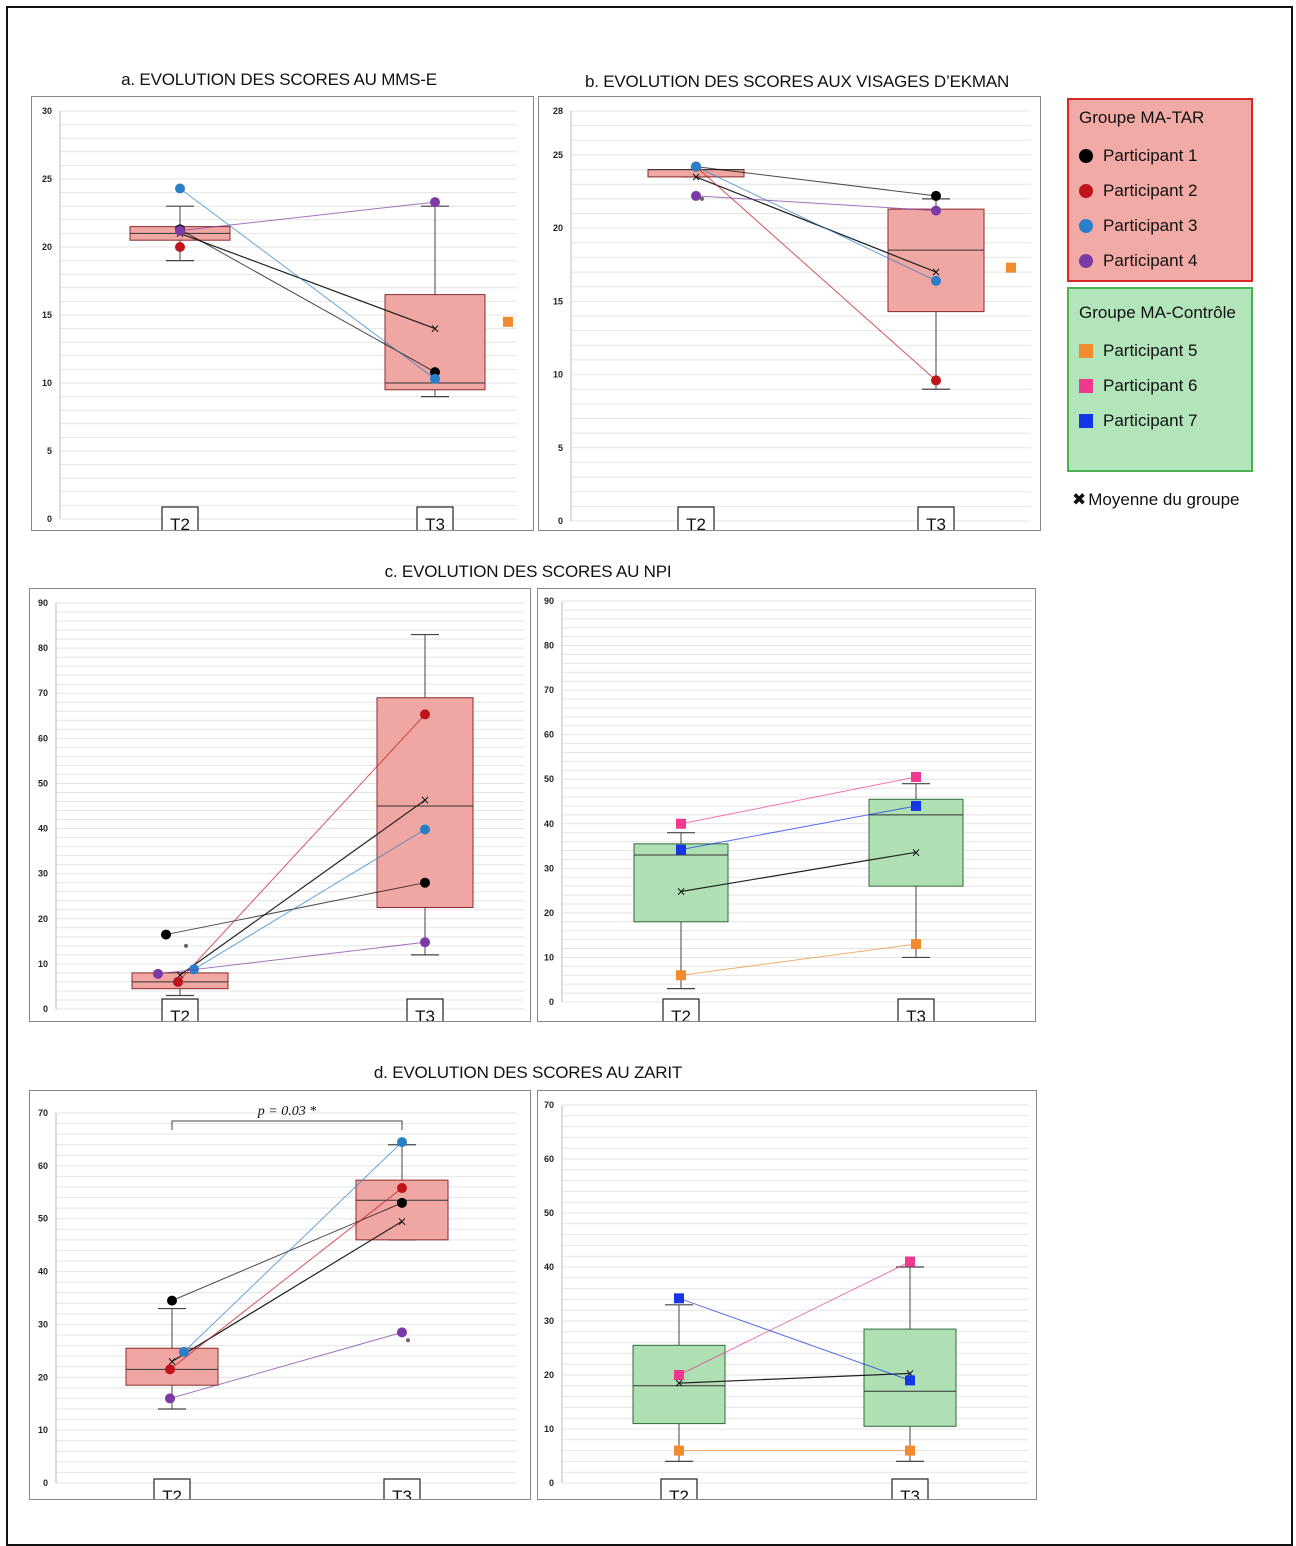 The width and height of the screenshot is (1296, 1546). Describe the element at coordinates (549, 601) in the screenshot. I see `y-tick-label: 90` at that location.